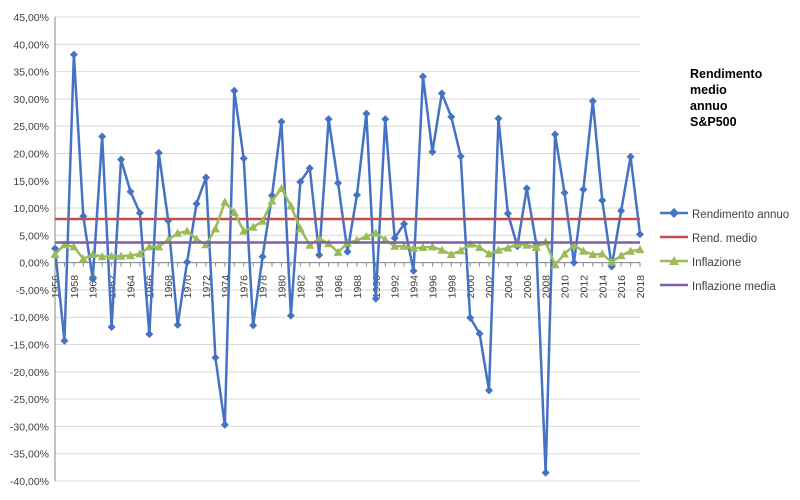 The height and width of the screenshot is (500, 800). I want to click on legend-item-rend-medio: Rend. medio, so click(730, 241).